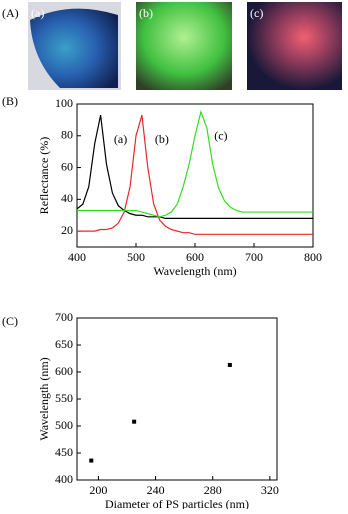 The width and height of the screenshot is (348, 514). Describe the element at coordinates (254, 257) in the screenshot. I see `x-tick-label: 700` at that location.